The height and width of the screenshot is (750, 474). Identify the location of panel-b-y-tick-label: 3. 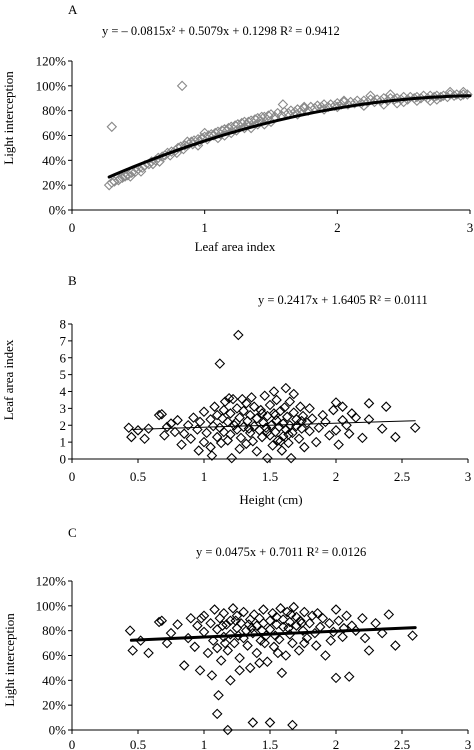
(63, 408).